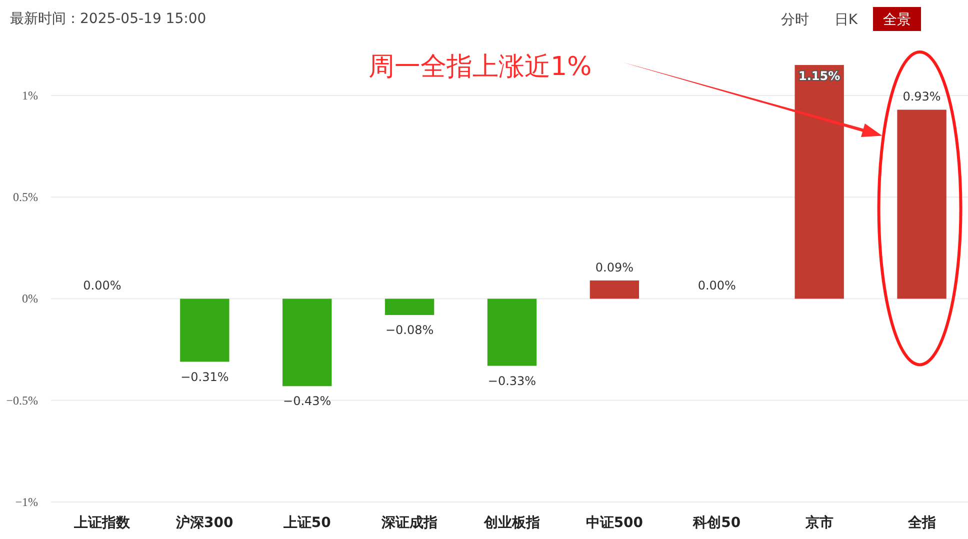 The image size is (968, 539). What do you see at coordinates (512, 381) in the screenshot?
I see `data-label: −0.33%` at bounding box center [512, 381].